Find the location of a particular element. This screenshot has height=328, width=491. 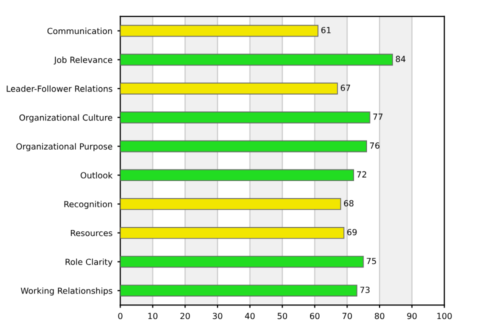

x-tick-label: 40 is located at coordinates (250, 316).